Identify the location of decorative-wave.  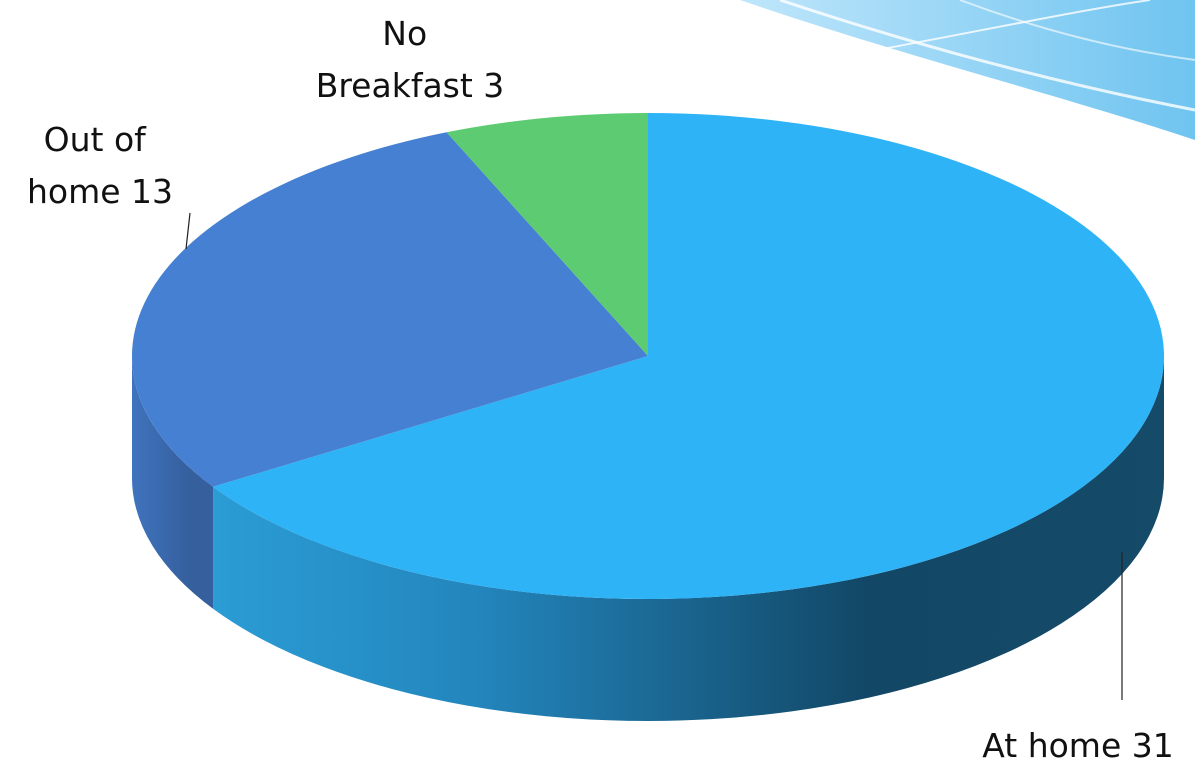
(967, 70).